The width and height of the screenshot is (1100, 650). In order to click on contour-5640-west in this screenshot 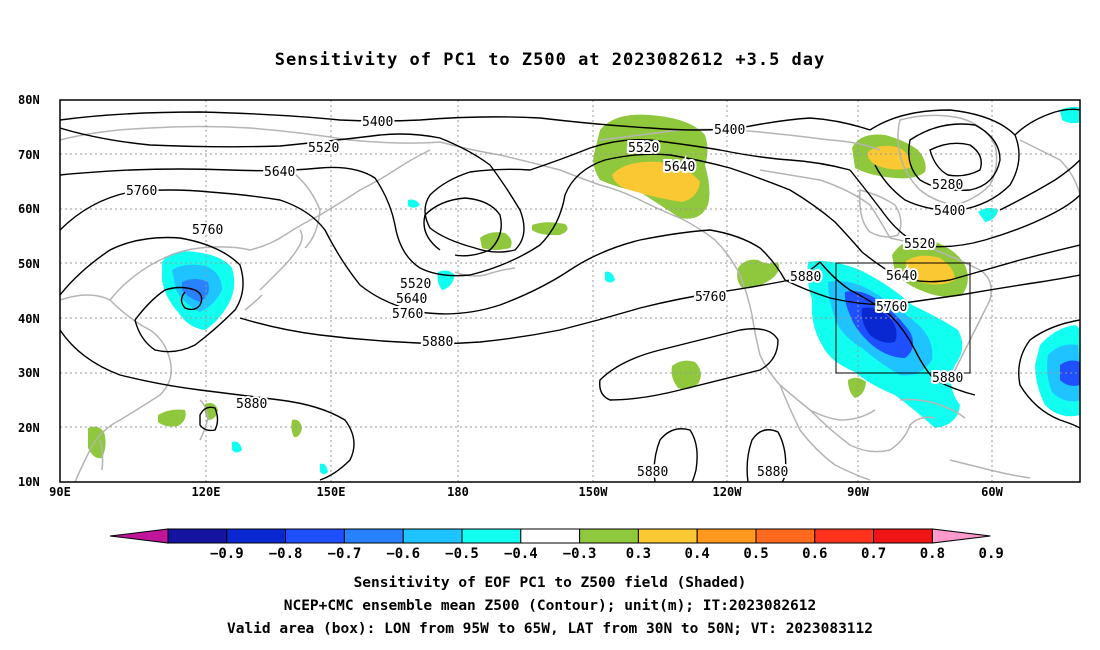, I will do `click(461, 215)`.